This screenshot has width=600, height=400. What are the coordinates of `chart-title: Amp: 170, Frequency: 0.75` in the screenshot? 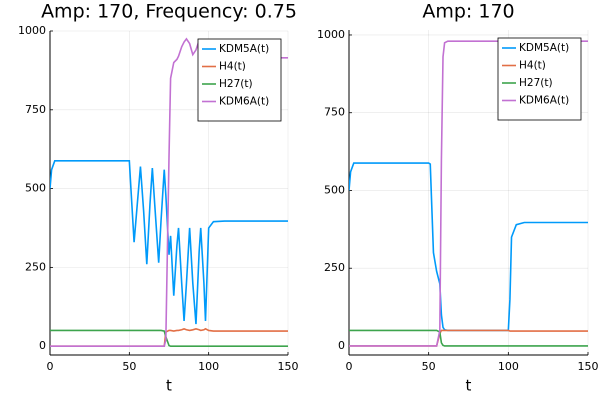 It's located at (169, 12).